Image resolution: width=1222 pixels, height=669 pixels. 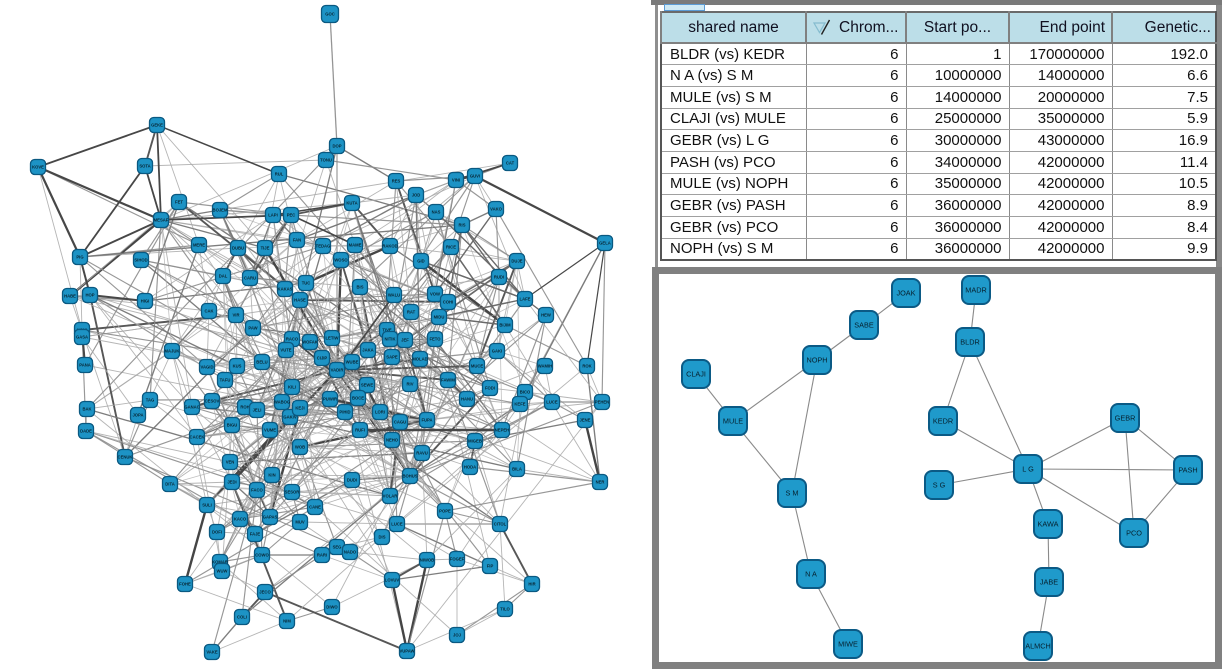 I want to click on svg-text: VUME, so click(x=270, y=430).